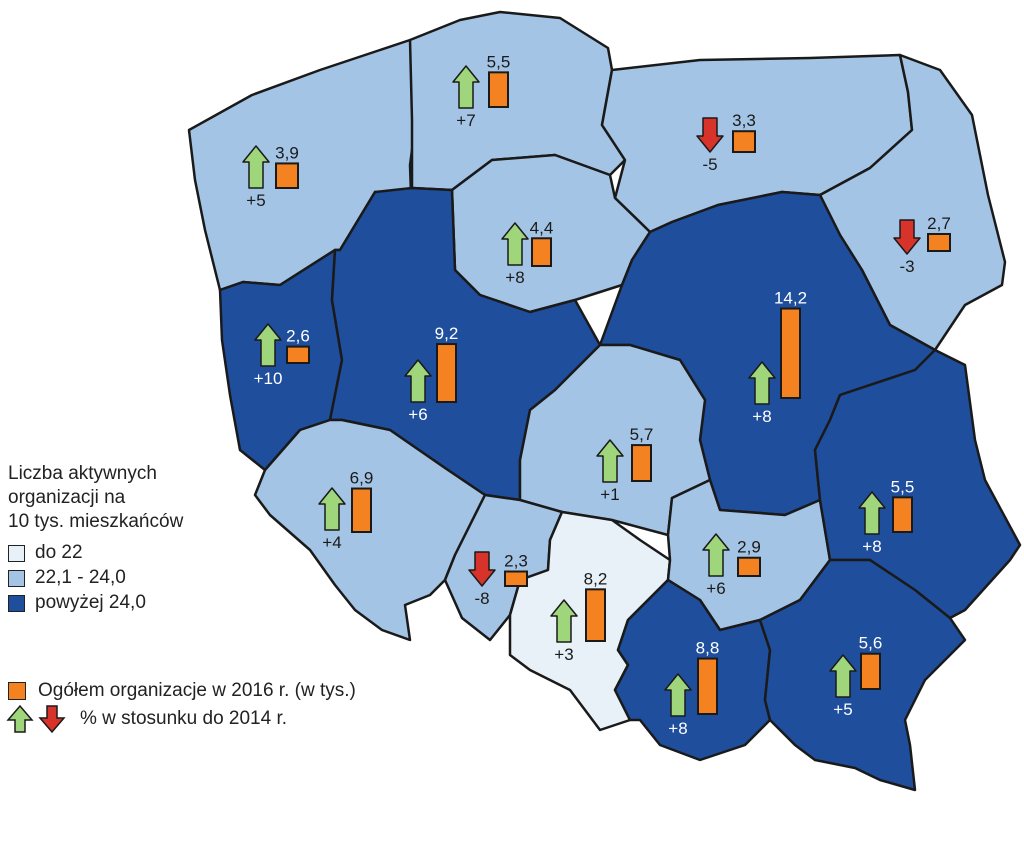 The height and width of the screenshot is (855, 1024). What do you see at coordinates (922, 245) in the screenshot?
I see `marker-podlaskie: 2,7 -3` at bounding box center [922, 245].